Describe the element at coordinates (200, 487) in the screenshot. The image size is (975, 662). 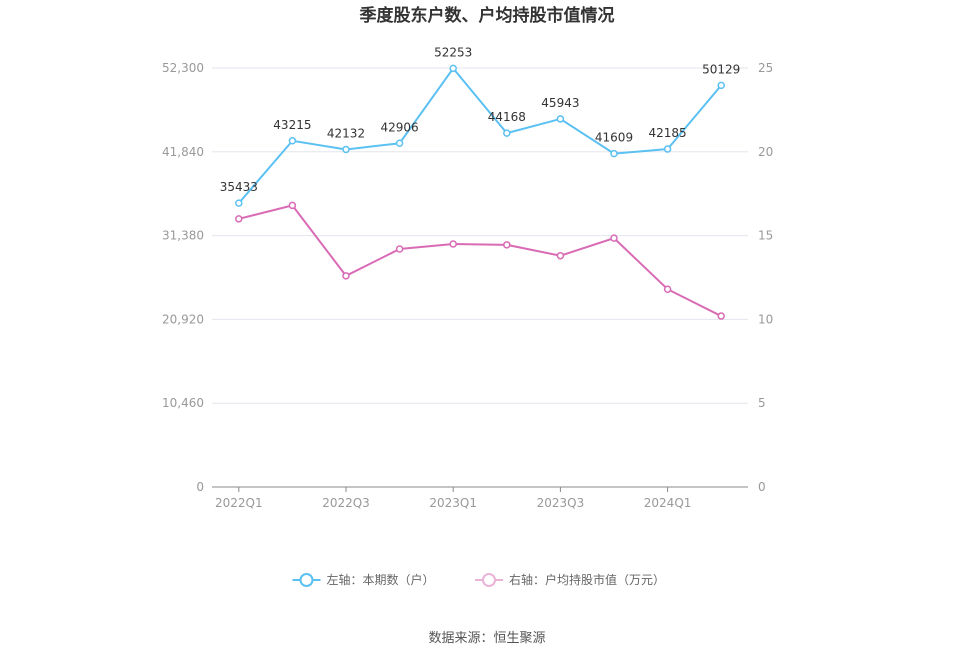
I see `left-axis-tick-label: 0` at that location.